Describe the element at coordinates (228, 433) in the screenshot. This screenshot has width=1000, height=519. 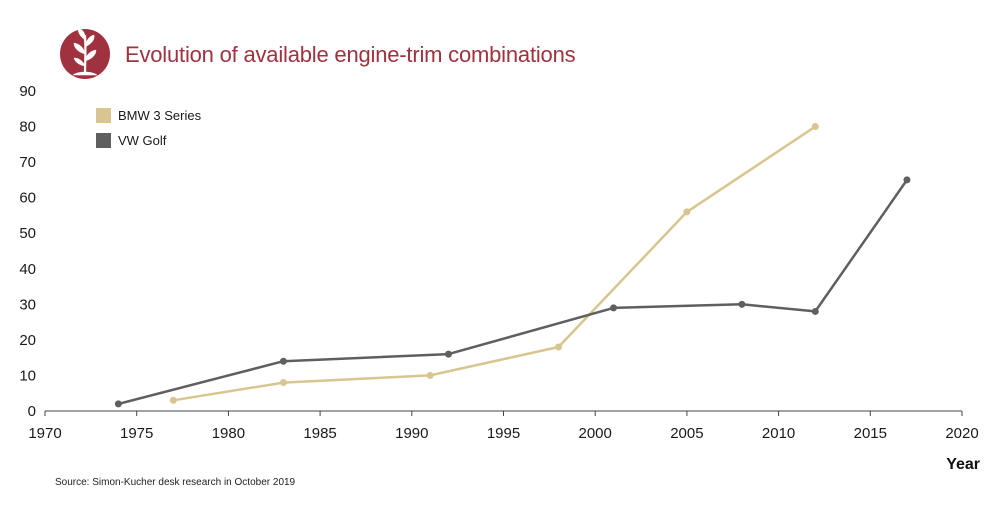
I see `x-tick-label: 1980` at that location.